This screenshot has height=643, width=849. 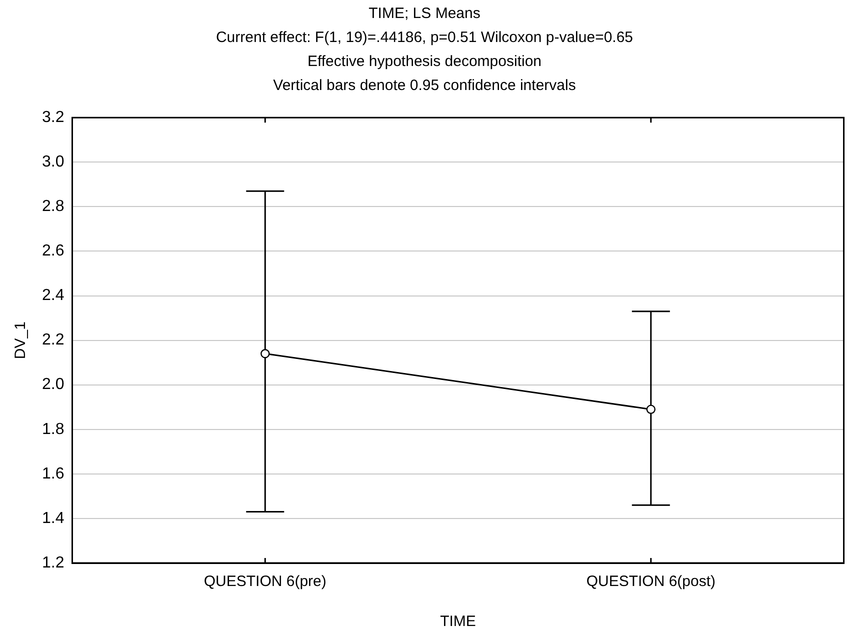 I want to click on chart-title: TIME; LS Means, so click(x=425, y=14).